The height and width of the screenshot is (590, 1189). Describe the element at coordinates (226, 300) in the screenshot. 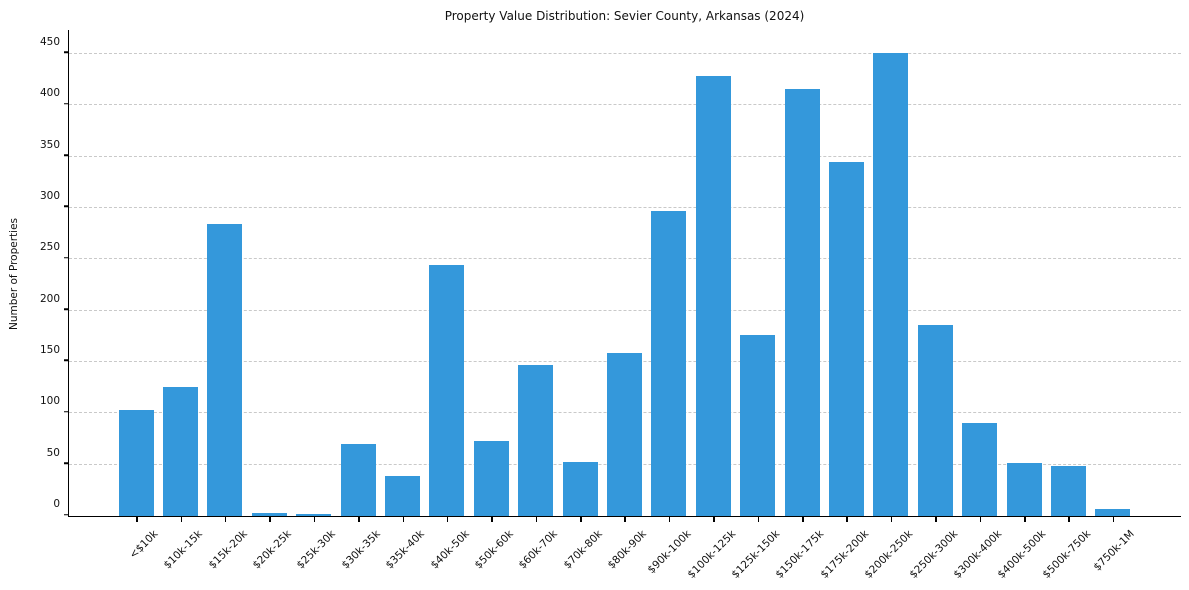

I see `bar-slot: $15k-20k` at that location.